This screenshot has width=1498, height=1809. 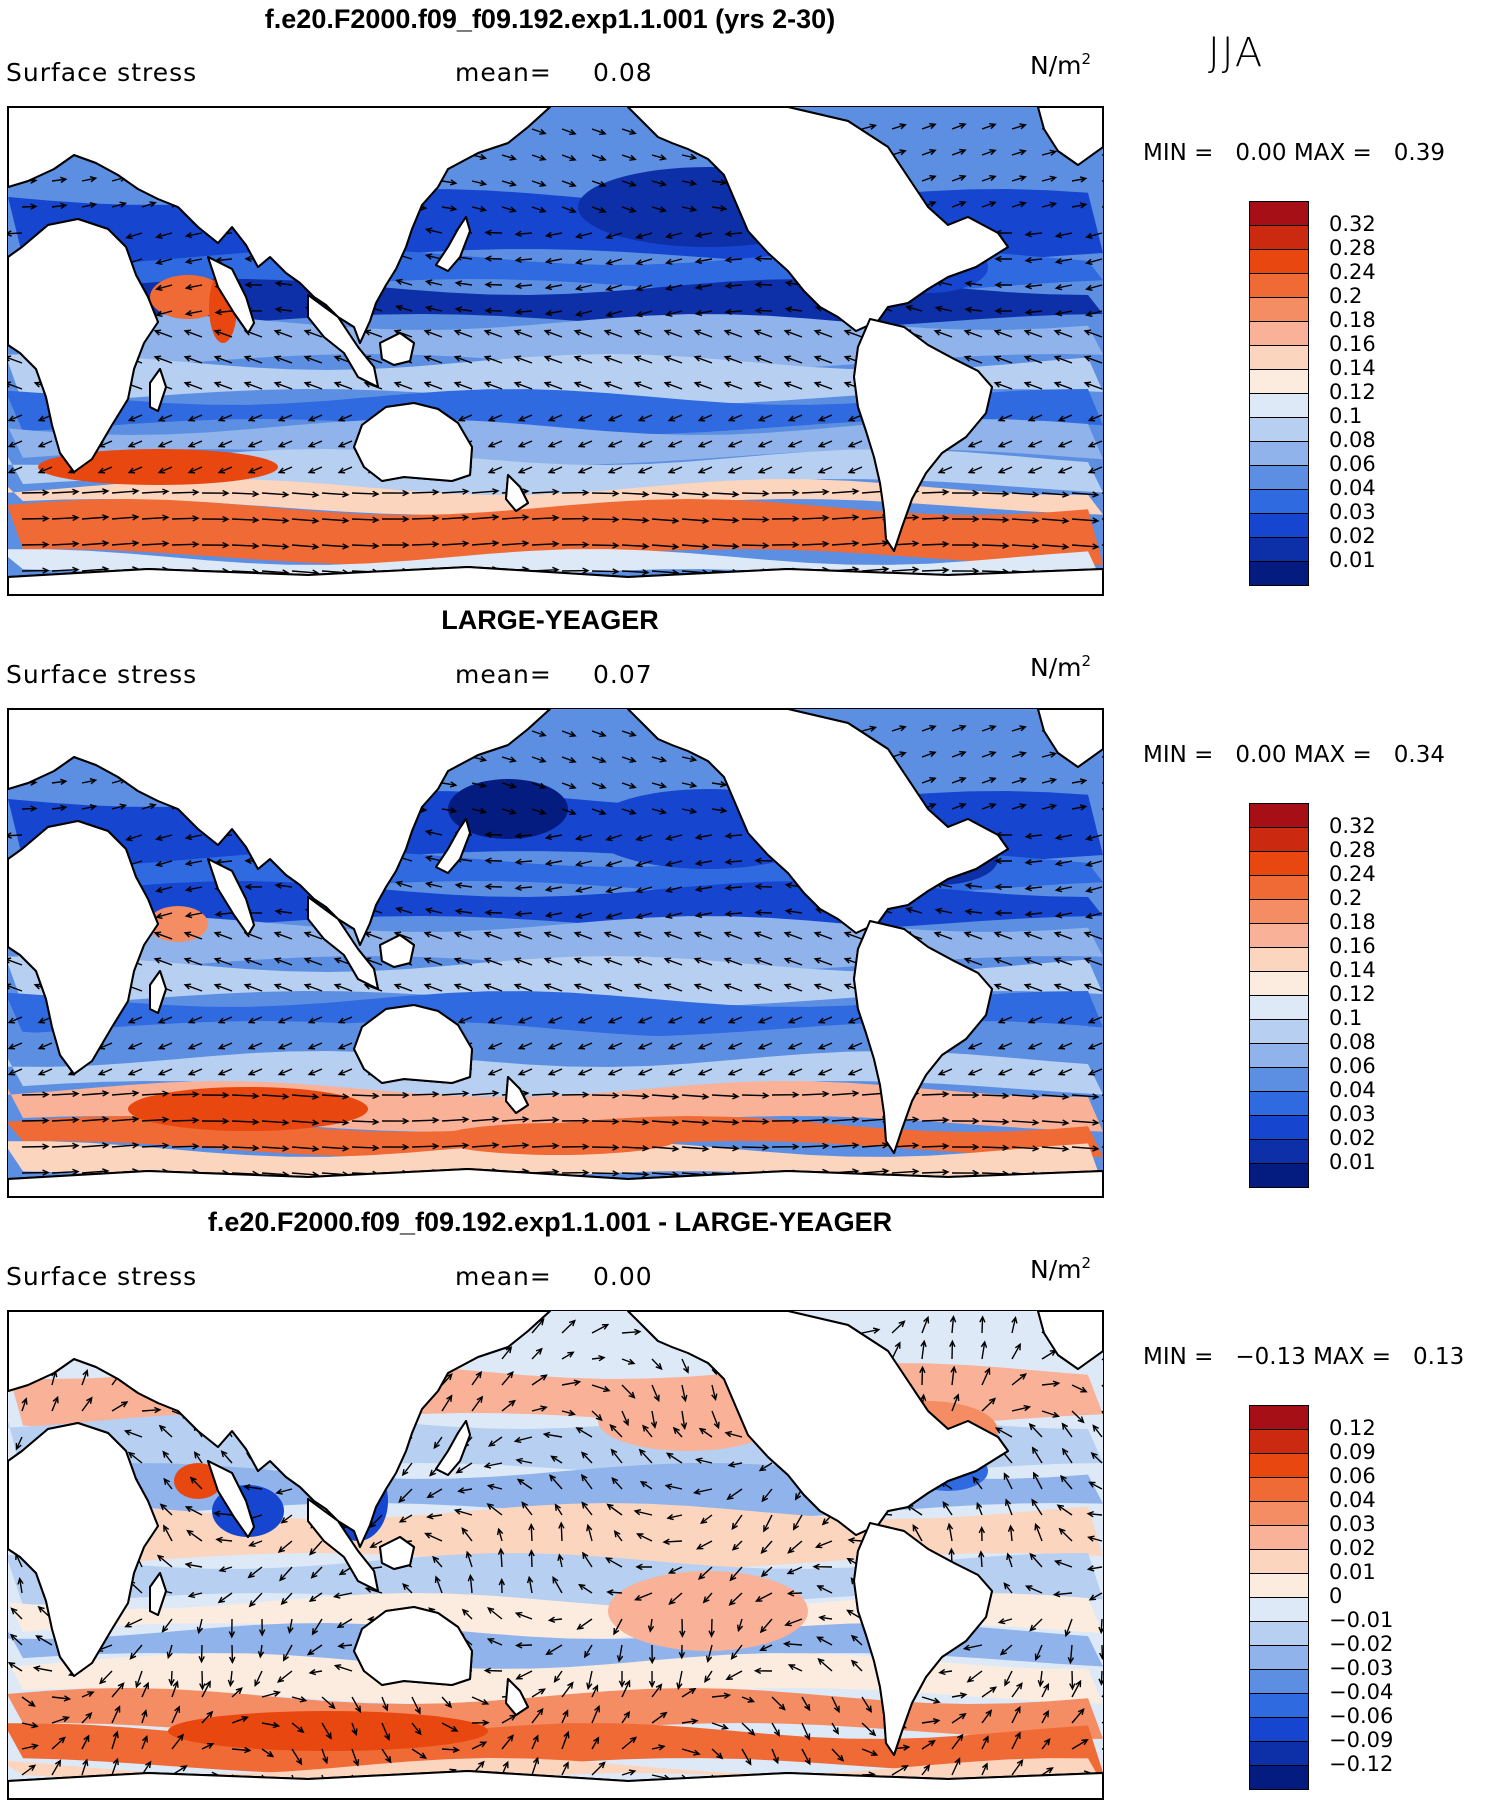 I want to click on colorbar-label: 0.09, so click(x=1352, y=1452).